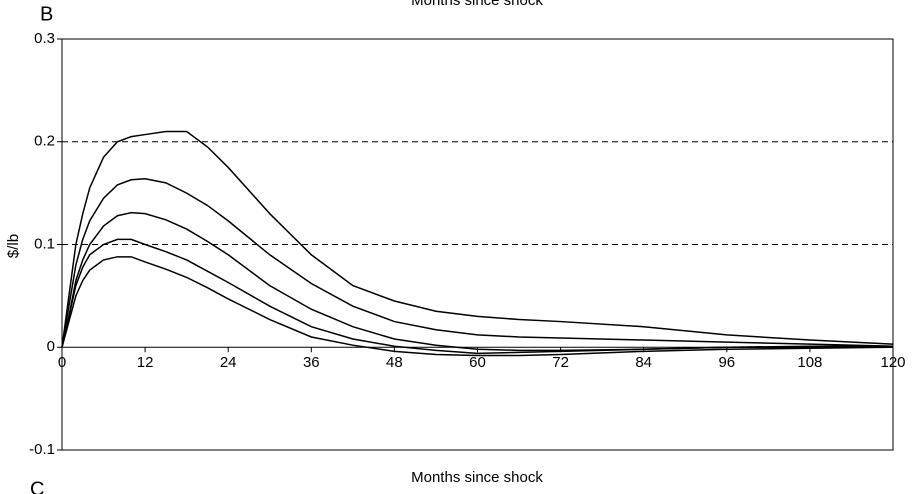  I want to click on previous-axis-label: Months since shock, so click(477, 4).